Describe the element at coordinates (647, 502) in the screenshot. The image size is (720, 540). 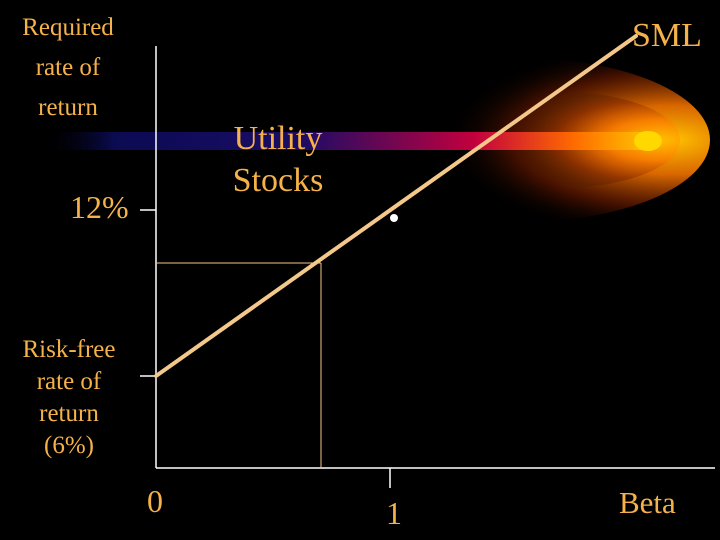
I see `x-axis-label: Beta` at that location.